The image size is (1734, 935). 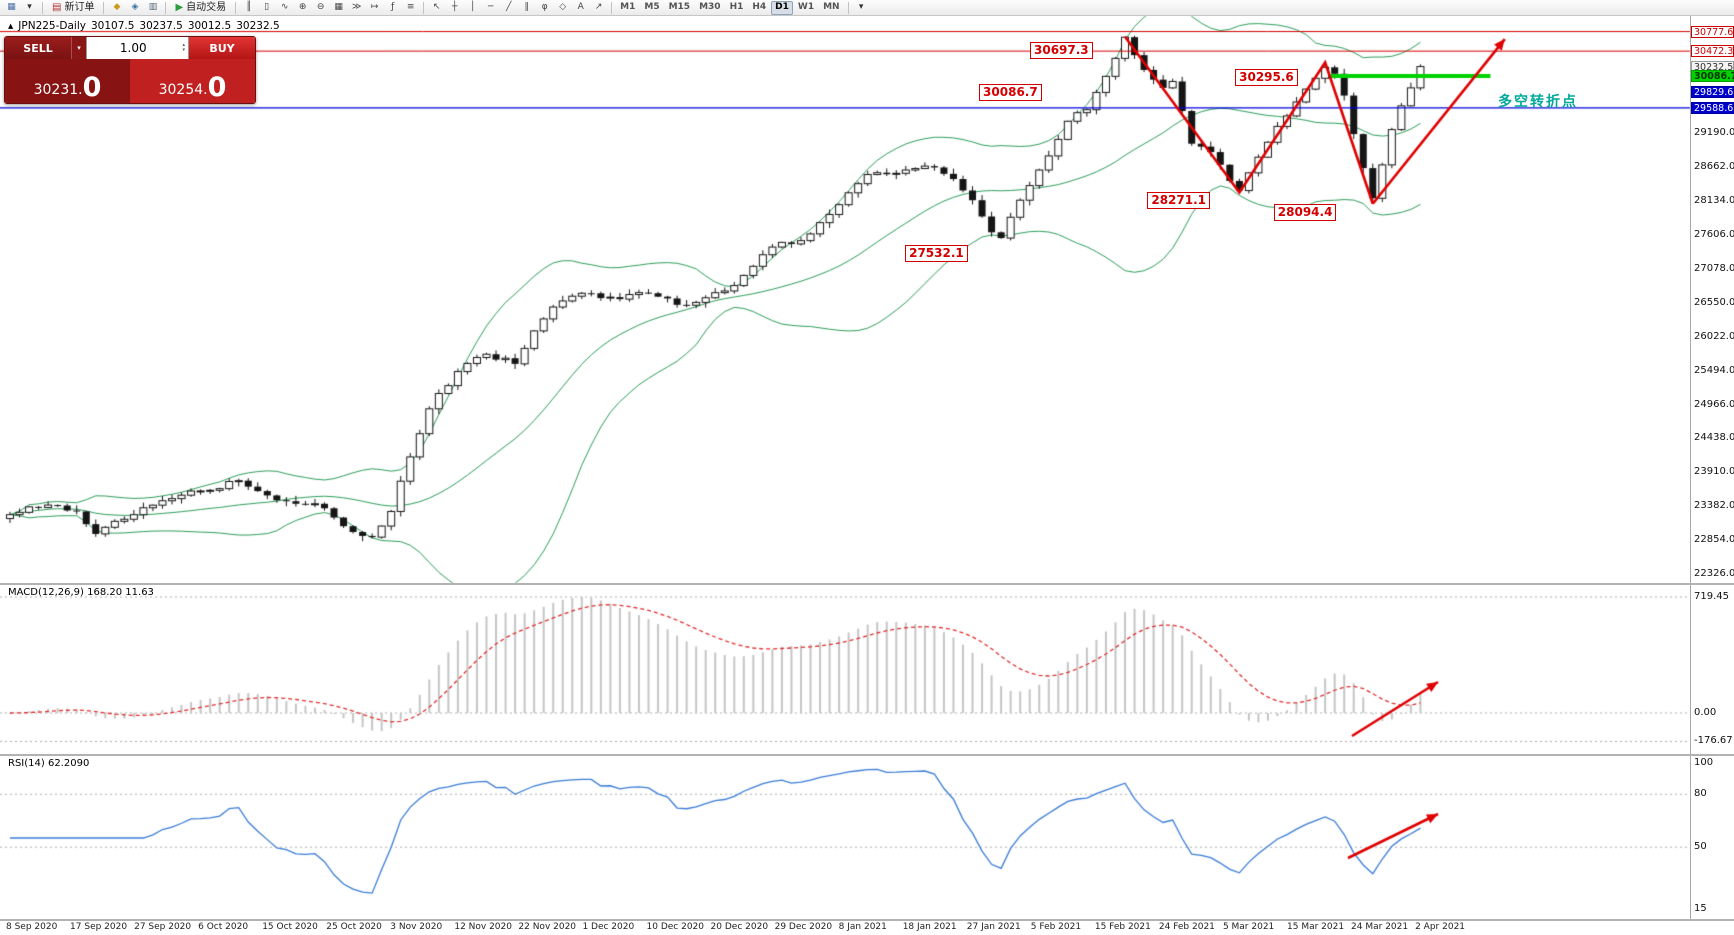 I want to click on cursor-icon: ↖, so click(x=436, y=8).